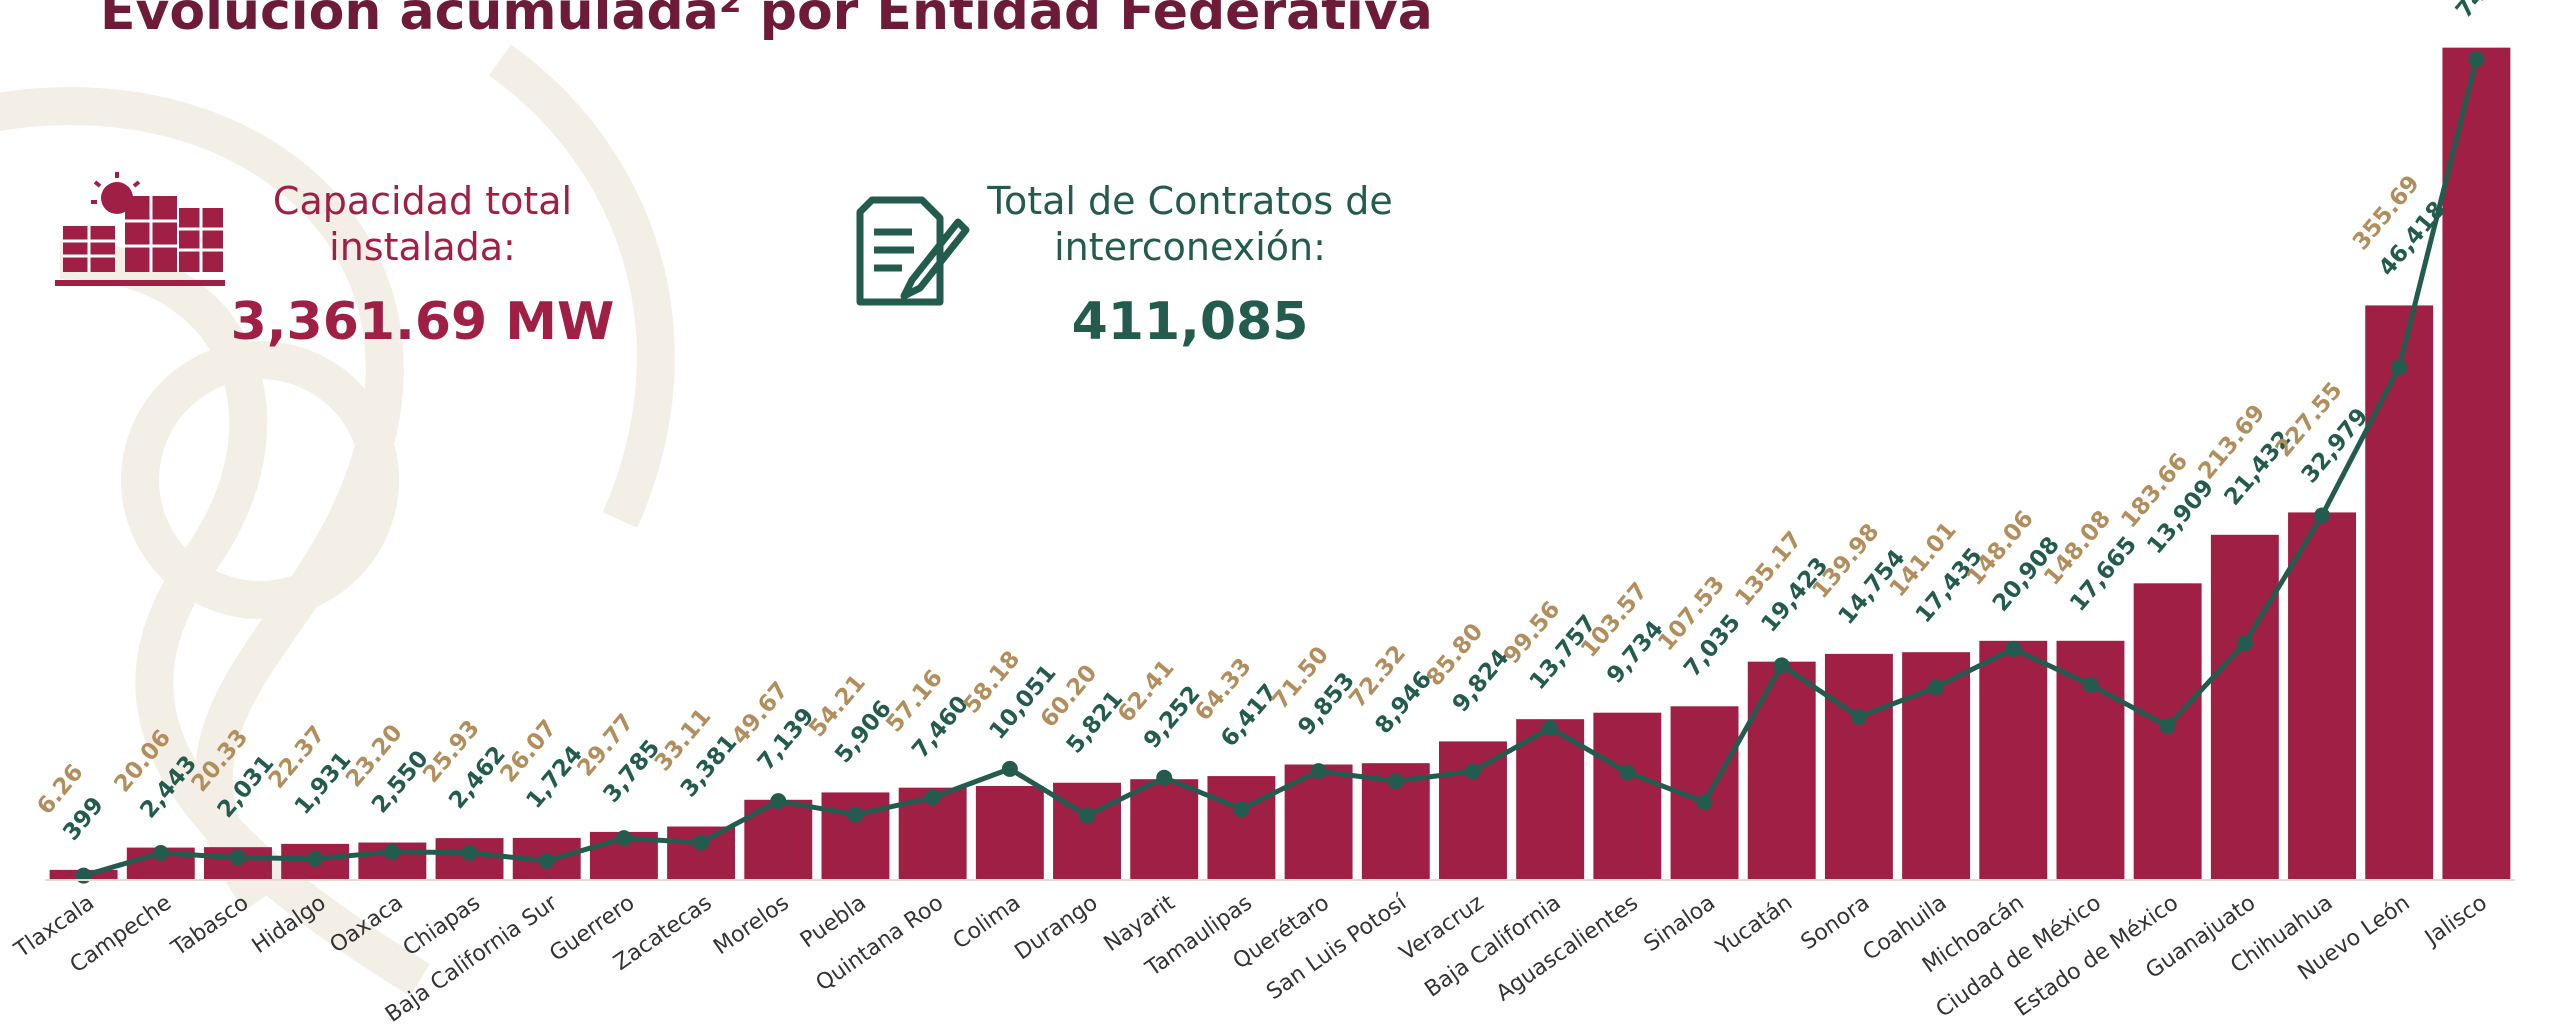 The image size is (2552, 1036). I want to click on x-tick-label: Morelos, so click(751, 925).